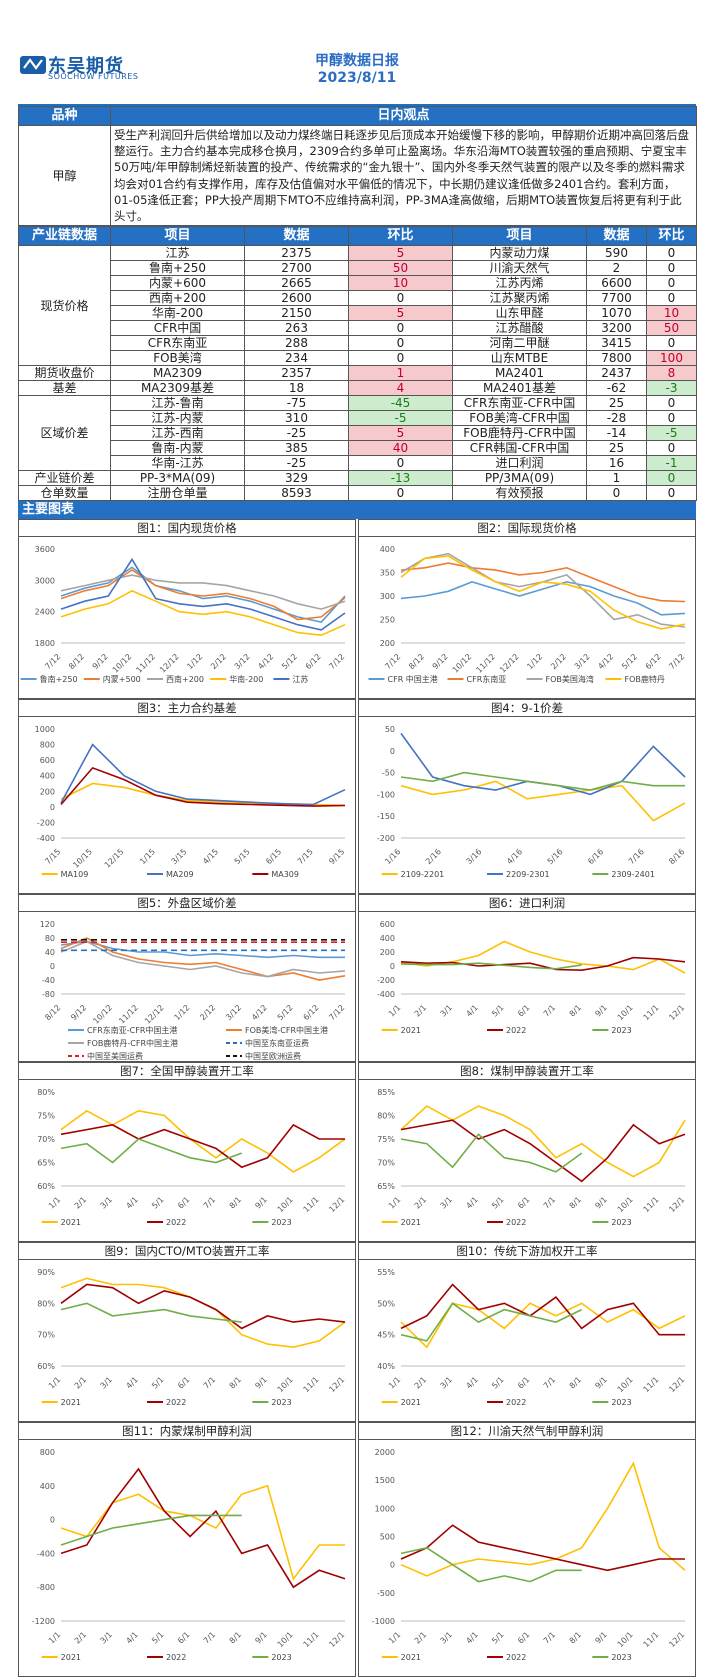 The width and height of the screenshot is (712, 1680). I want to click on table-cell: 江苏-鲁南, so click(177, 403).